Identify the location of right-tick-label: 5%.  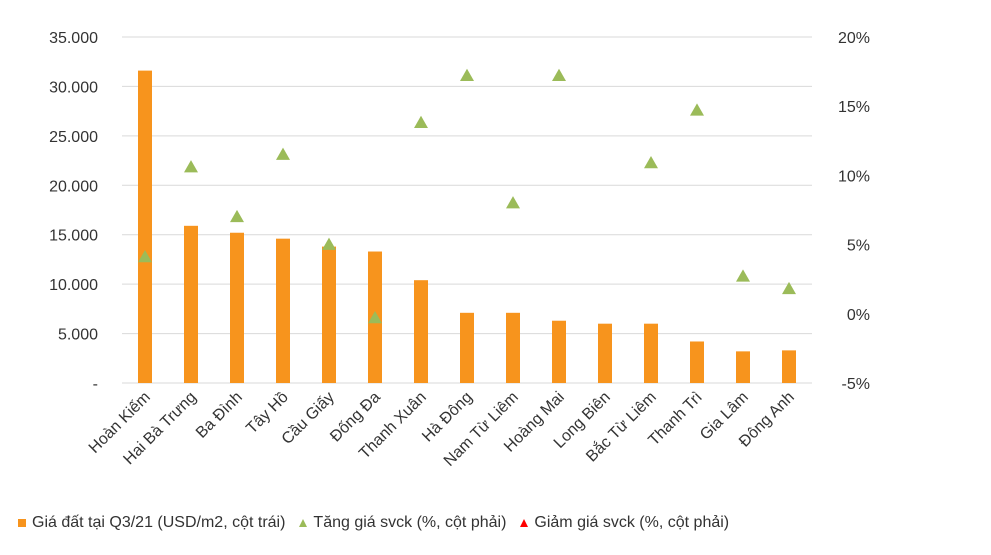
(858, 246).